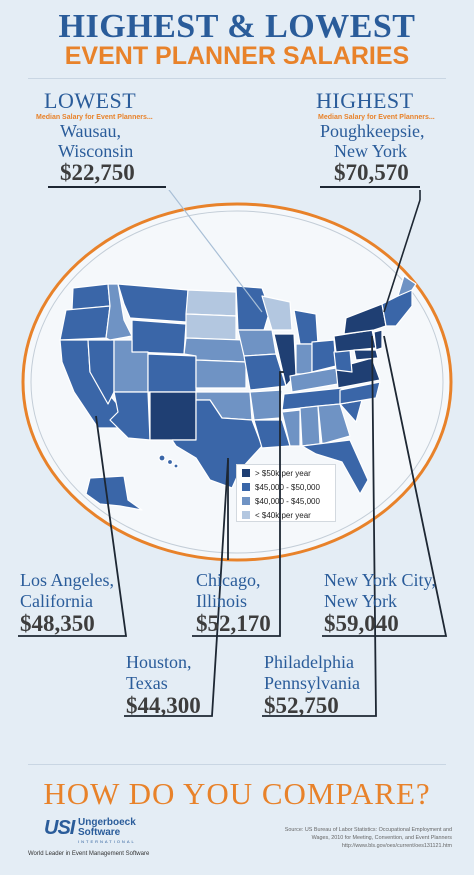 Image resolution: width=474 pixels, height=875 pixels. Describe the element at coordinates (309, 662) in the screenshot. I see `philly-city: Philadelphia` at that location.